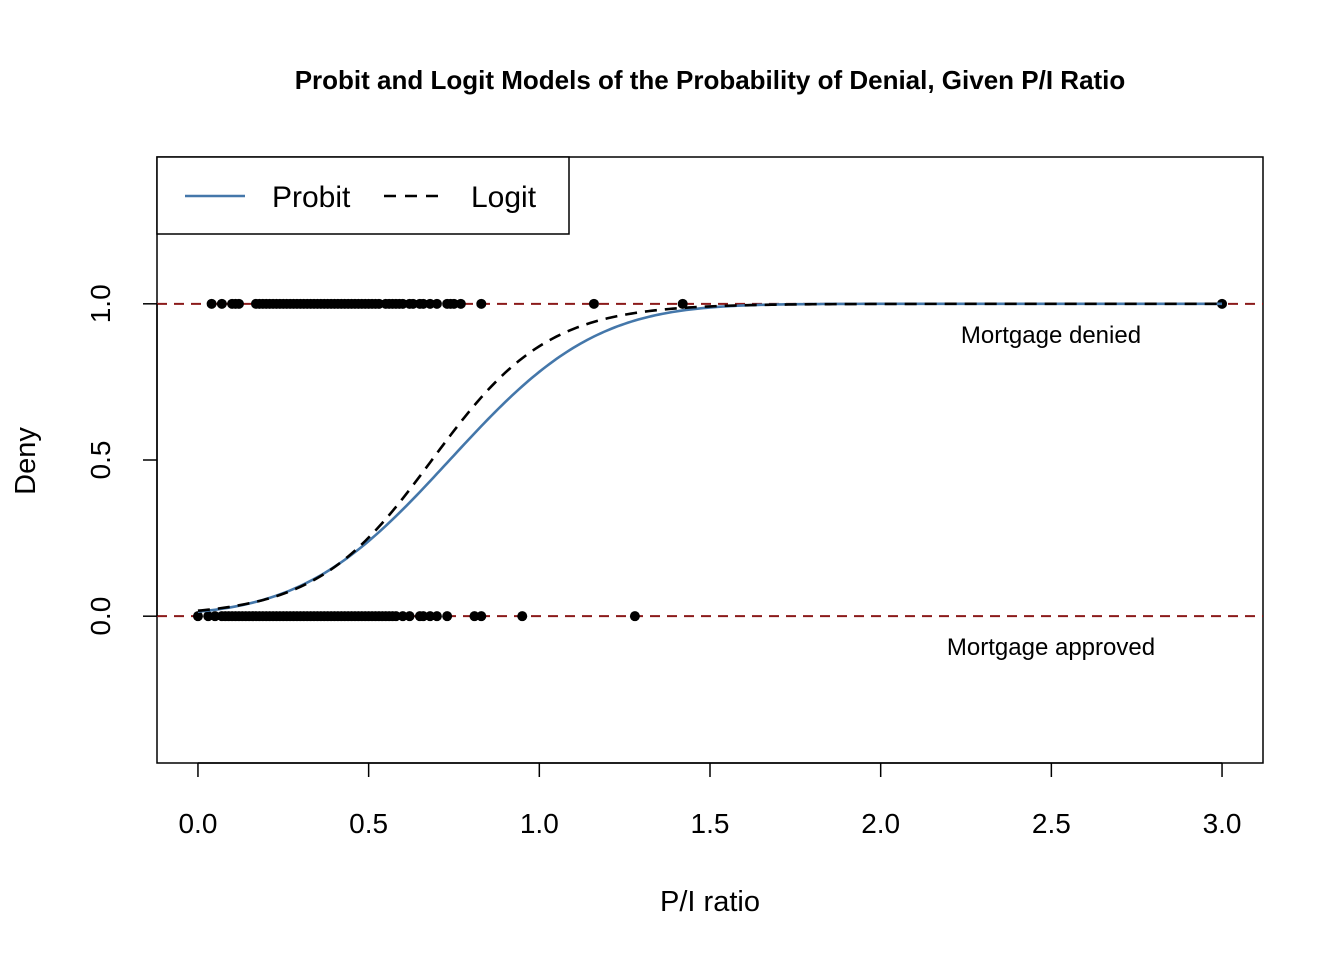  Describe the element at coordinates (100, 616) in the screenshot. I see `y-tick-label: 0.0` at that location.